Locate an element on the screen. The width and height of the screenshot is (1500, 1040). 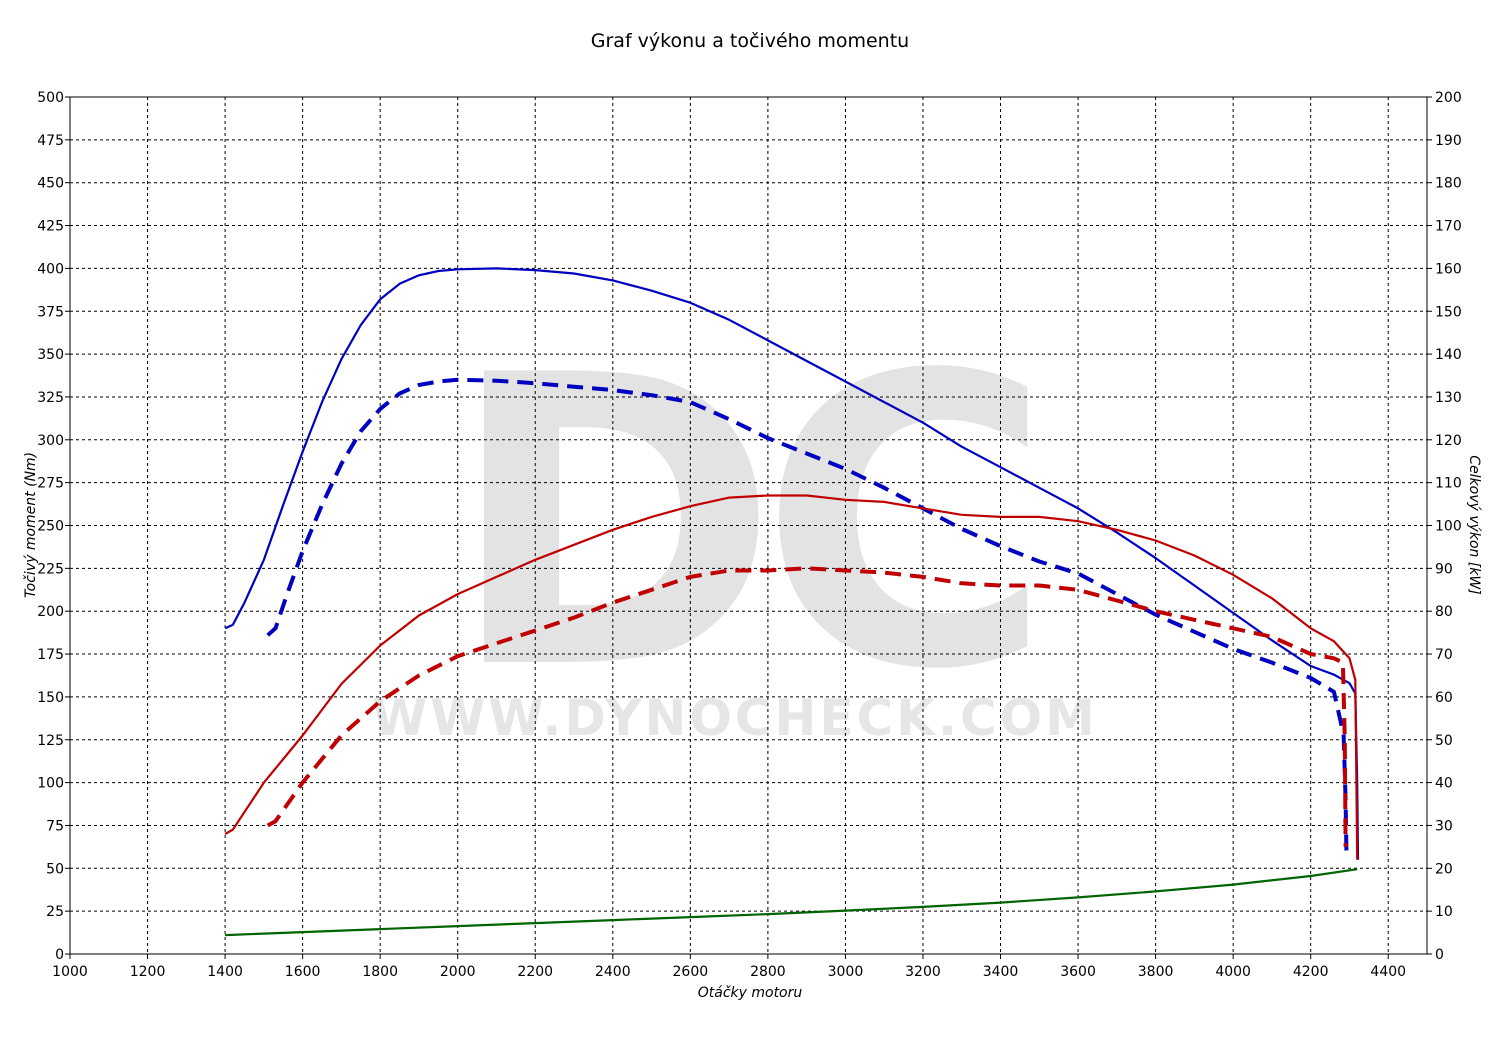
y-right-tick-label: 10 is located at coordinates (1444, 912).